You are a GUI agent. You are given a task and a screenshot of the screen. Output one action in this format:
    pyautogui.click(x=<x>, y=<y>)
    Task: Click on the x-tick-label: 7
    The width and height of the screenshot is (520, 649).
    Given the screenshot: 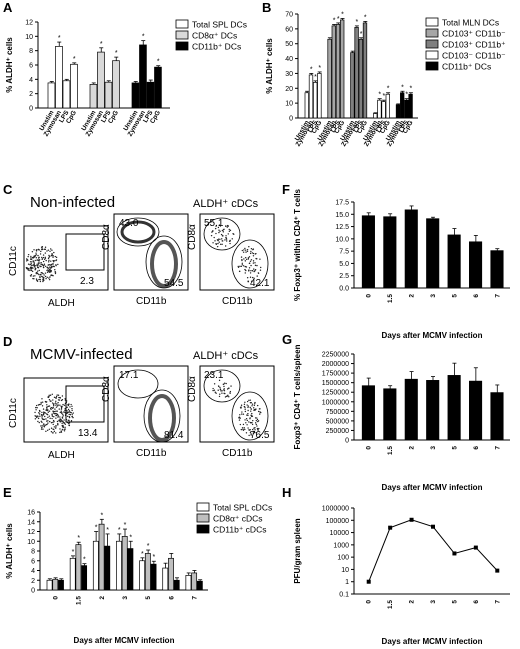 What is the action you would take?
    pyautogui.click(x=497, y=296)
    